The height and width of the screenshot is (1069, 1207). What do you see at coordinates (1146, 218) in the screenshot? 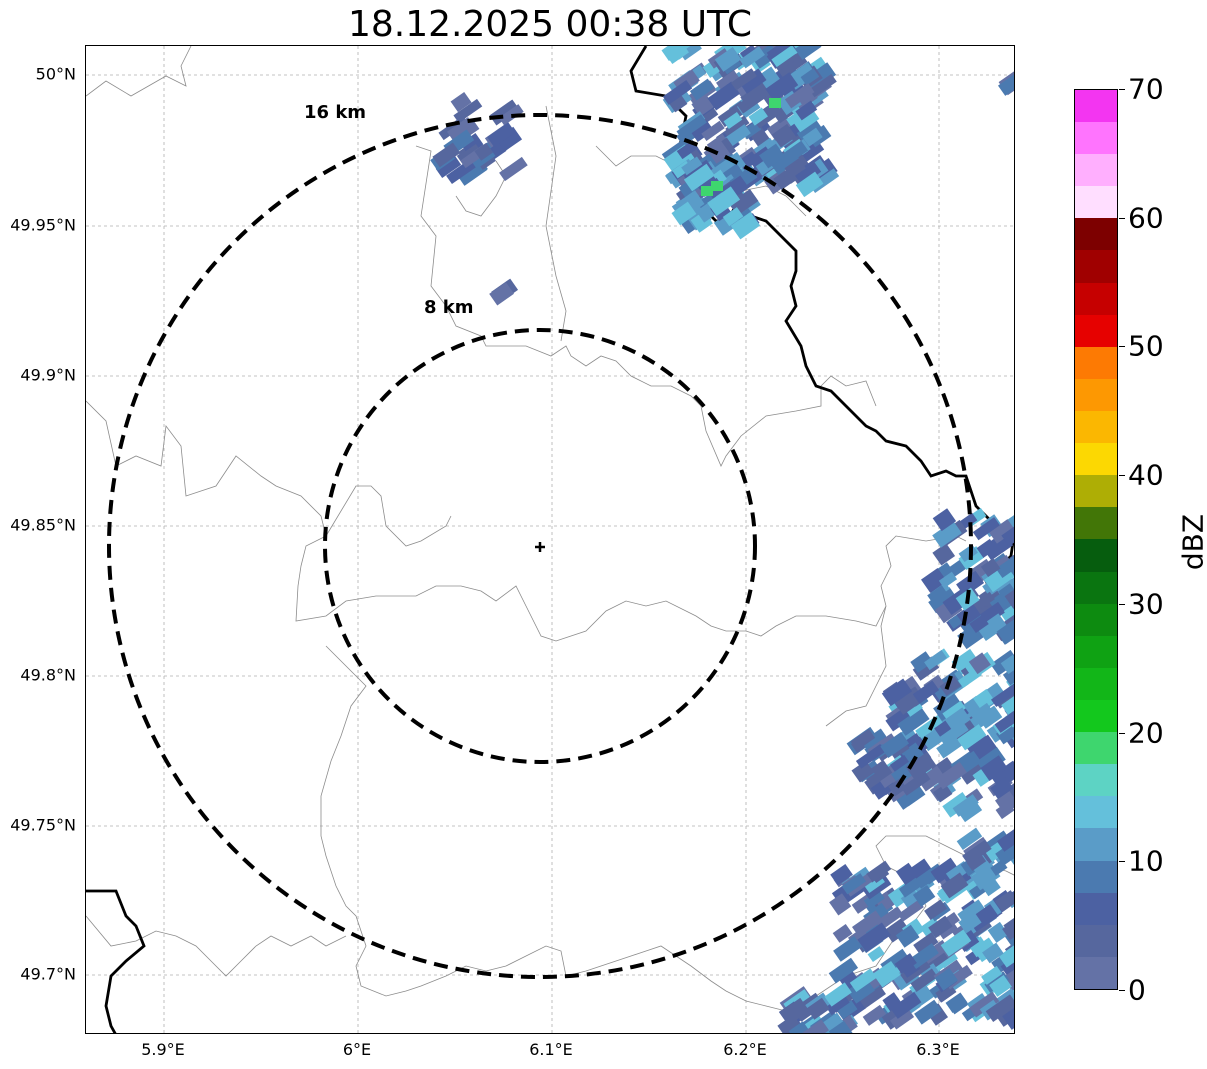
I see `colorbar-tick-label: 60` at bounding box center [1146, 218].